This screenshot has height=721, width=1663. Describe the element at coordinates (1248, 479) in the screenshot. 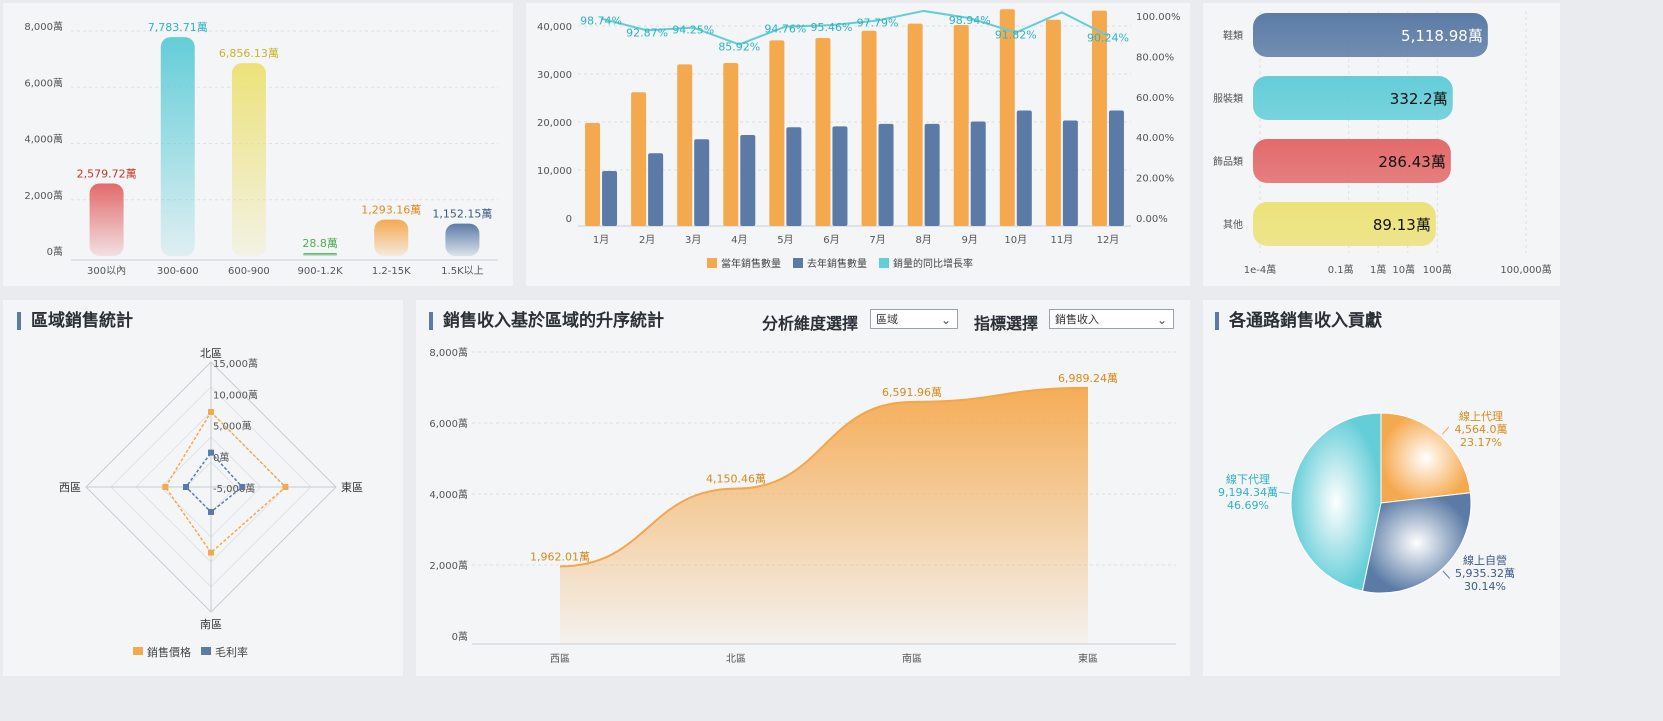

I see `pie-slice-name: 線下代理` at that location.